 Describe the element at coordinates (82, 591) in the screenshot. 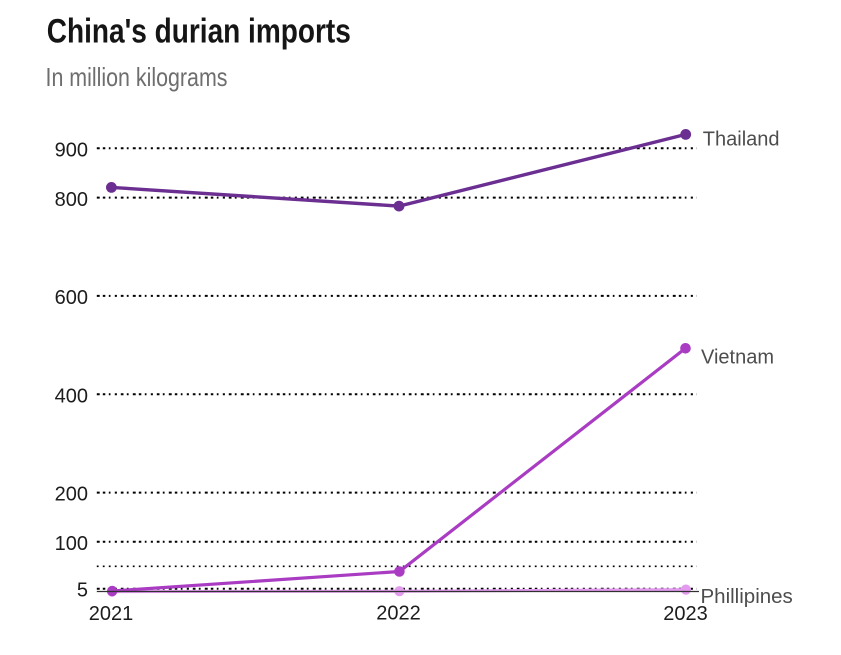

I see `svg-text: 5` at that location.